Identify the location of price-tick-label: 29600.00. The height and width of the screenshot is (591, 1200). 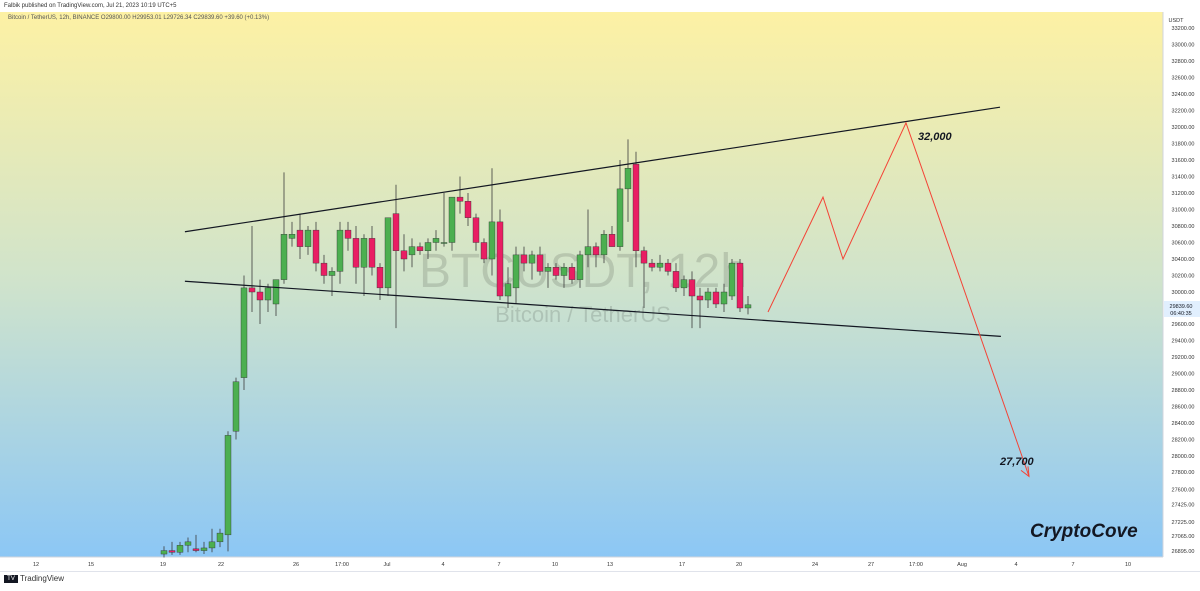
(1183, 325).